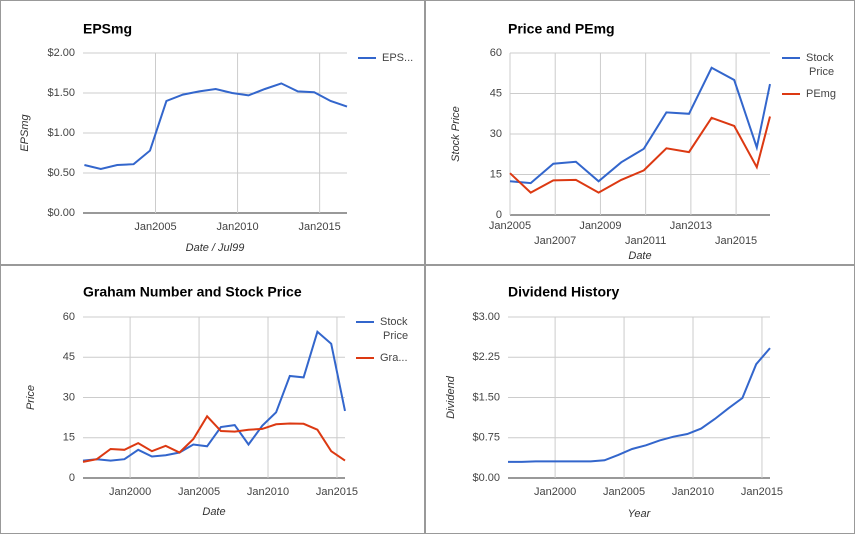  Describe the element at coordinates (555, 241) in the screenshot. I see `x-tick-label: Jan2007` at that location.